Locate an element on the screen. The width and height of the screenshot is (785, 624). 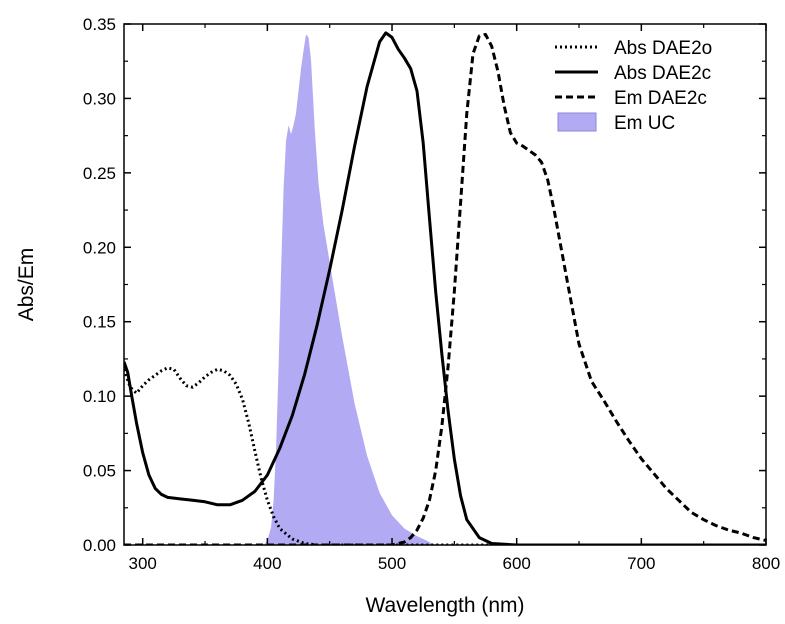
legend-label: Em DAE2c is located at coordinates (660, 98).